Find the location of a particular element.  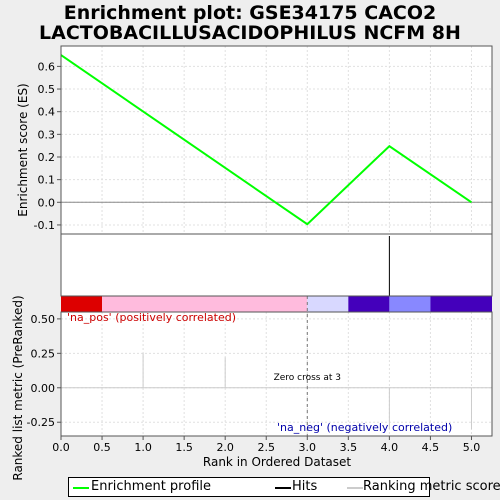

positive-correlation-label: 'na_pos' (positively correlated) is located at coordinates (151, 317).